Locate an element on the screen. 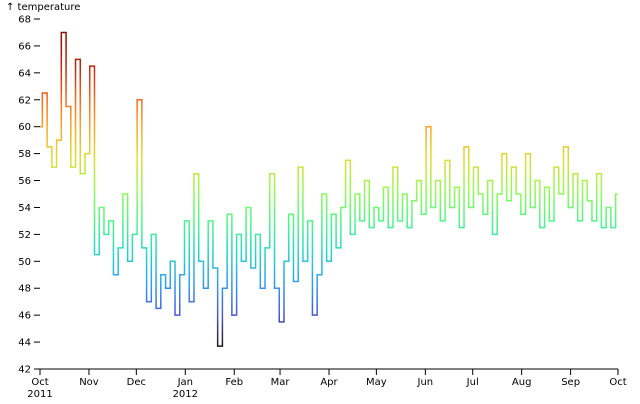  x-tick-label: Dec is located at coordinates (136, 382).